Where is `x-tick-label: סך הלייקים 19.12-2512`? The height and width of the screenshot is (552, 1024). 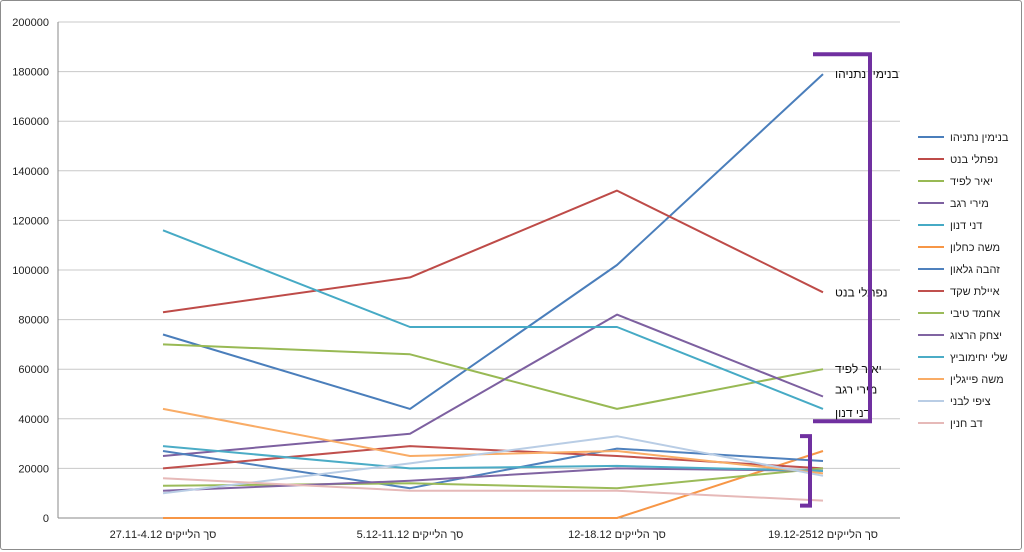
x-tick-label: סך הלייקים 19.12-2512 is located at coordinates (823, 534).